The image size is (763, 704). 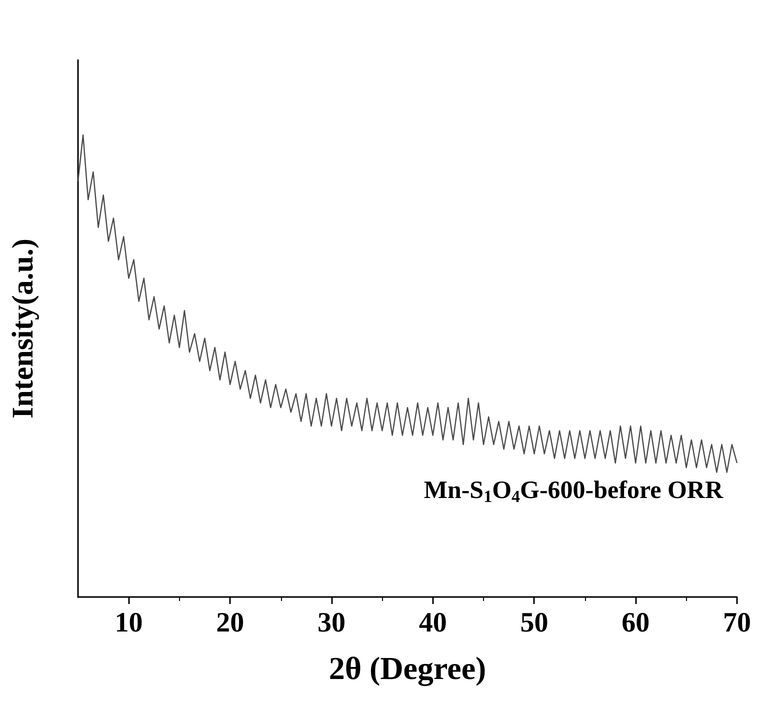 I want to click on x-tick-label: 10, so click(x=128, y=623).